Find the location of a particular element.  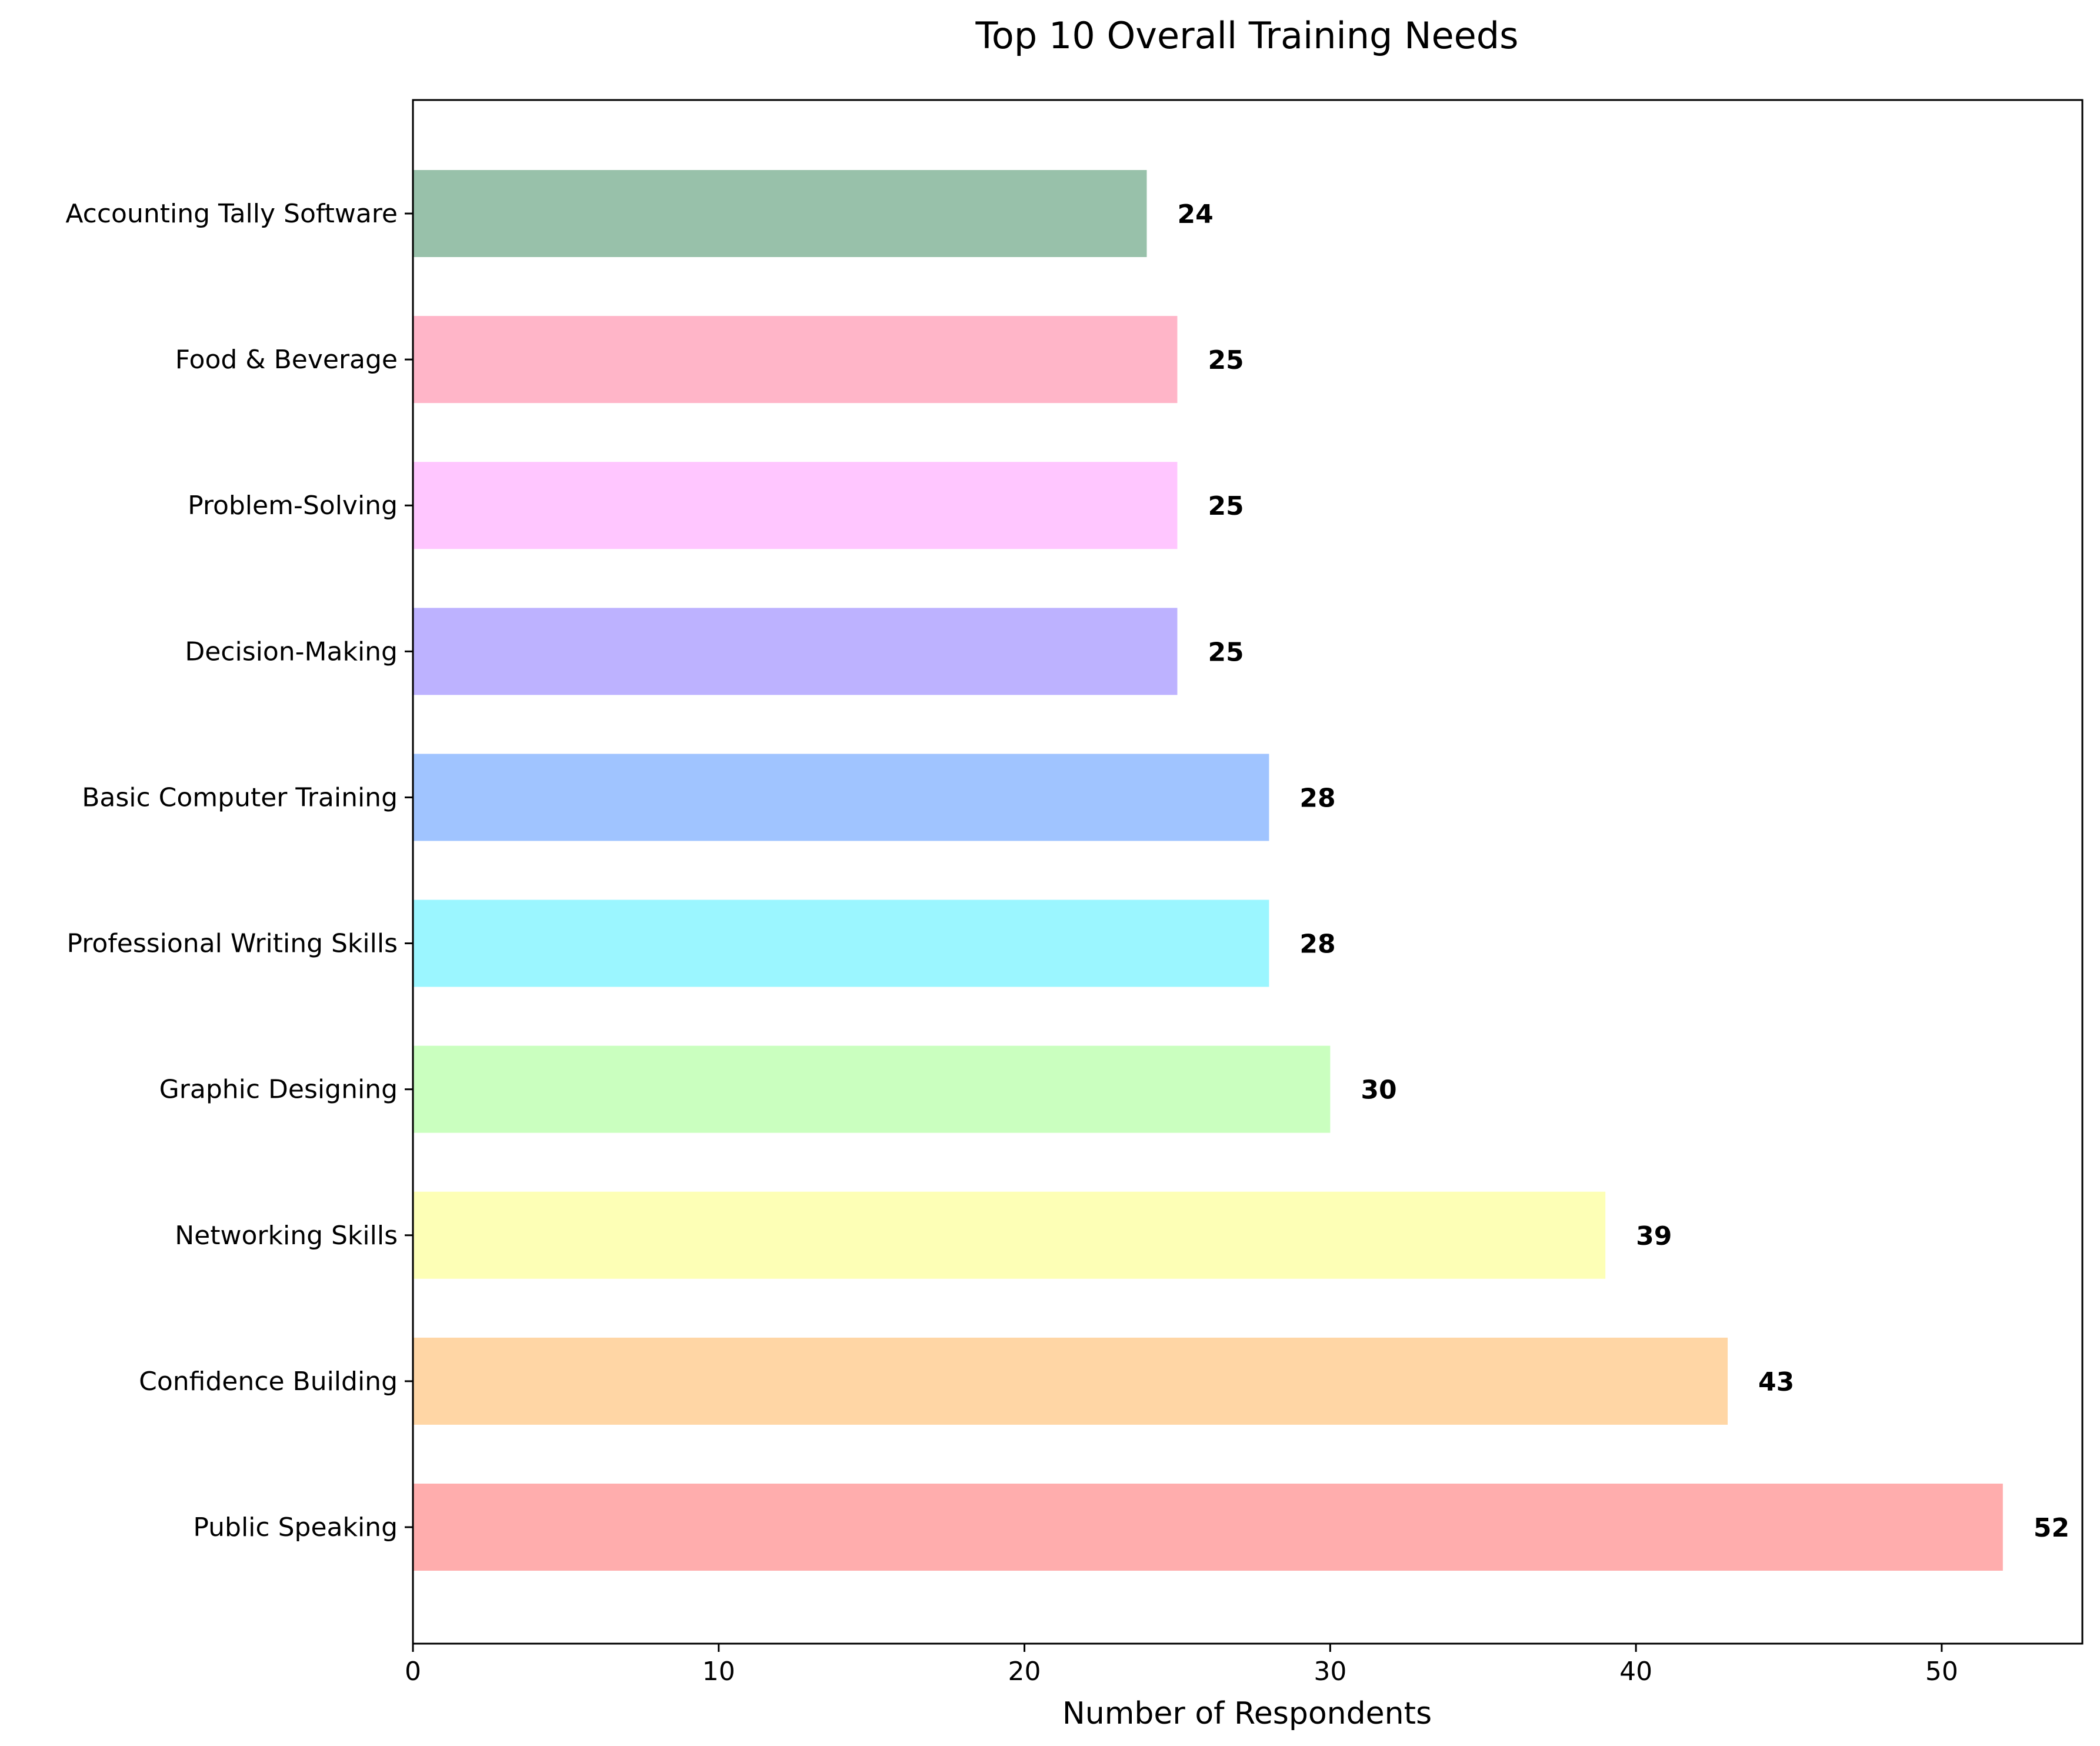

value-label-public-speaking: 52 is located at coordinates (2051, 1528).